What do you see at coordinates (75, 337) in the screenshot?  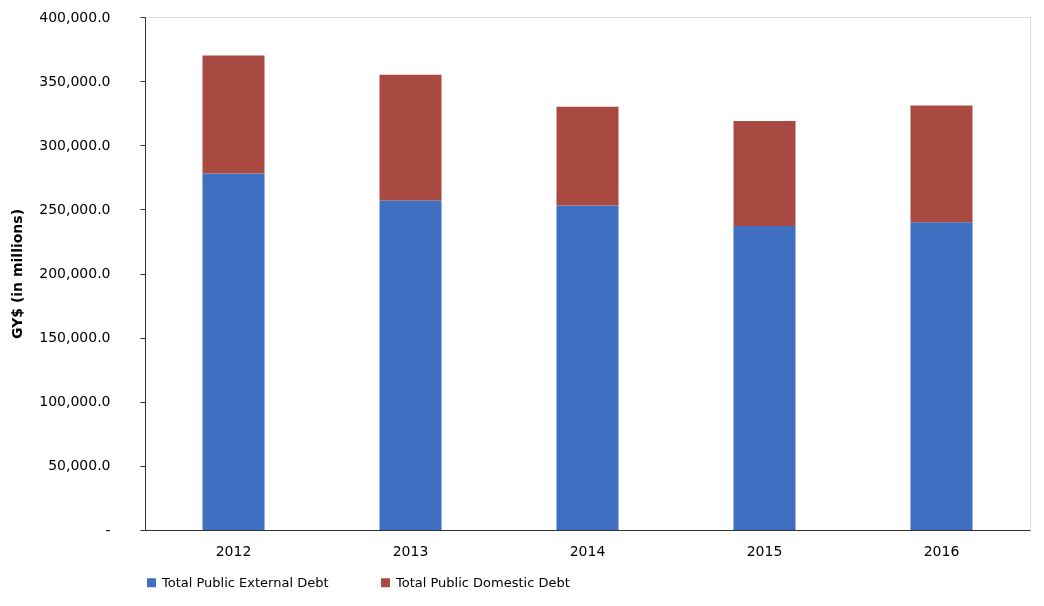 I see `y-tick-label: 150,000.0` at bounding box center [75, 337].